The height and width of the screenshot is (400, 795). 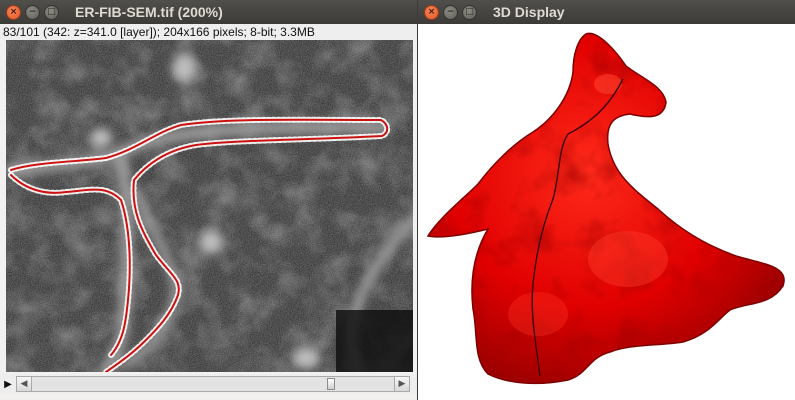 I want to click on scroll-right-button: ▶, so click(x=401, y=384).